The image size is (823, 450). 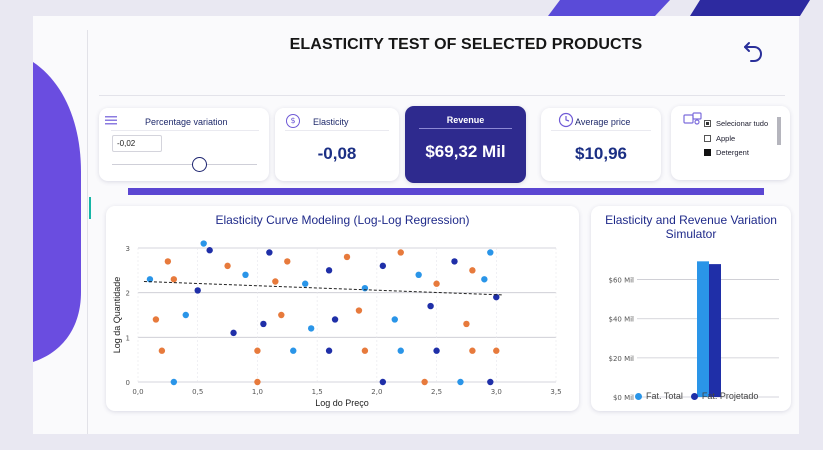 What do you see at coordinates (664, 396) in the screenshot?
I see `legend-label-total: Fat. Total` at bounding box center [664, 396].